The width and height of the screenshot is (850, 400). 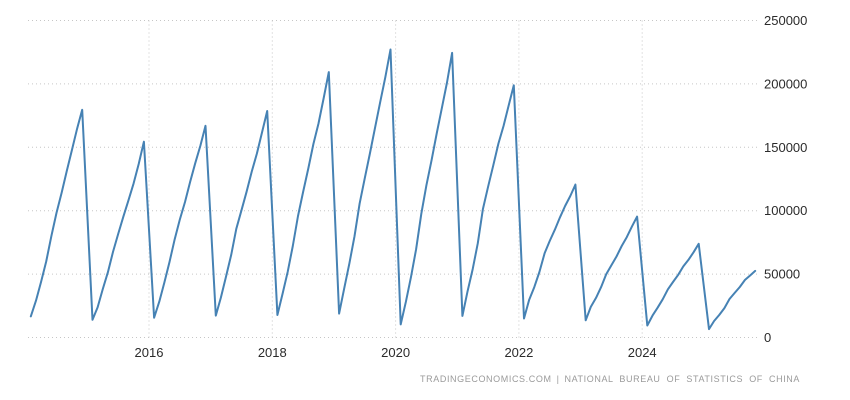 I want to click on y-axis-tick-label: 200000, so click(x=785, y=83).